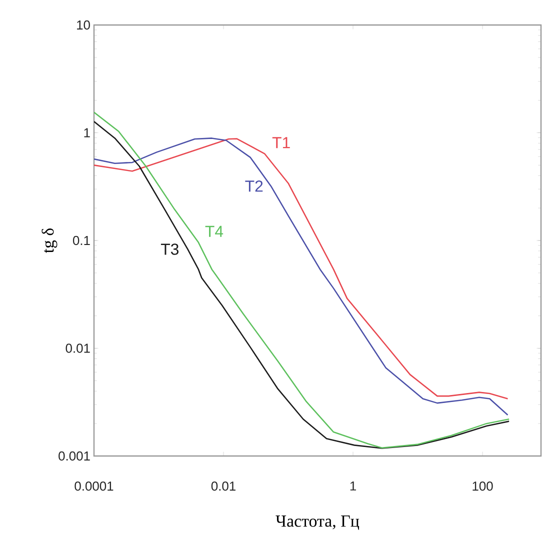  I want to click on y-tick-label: 0.001, so click(74, 456).